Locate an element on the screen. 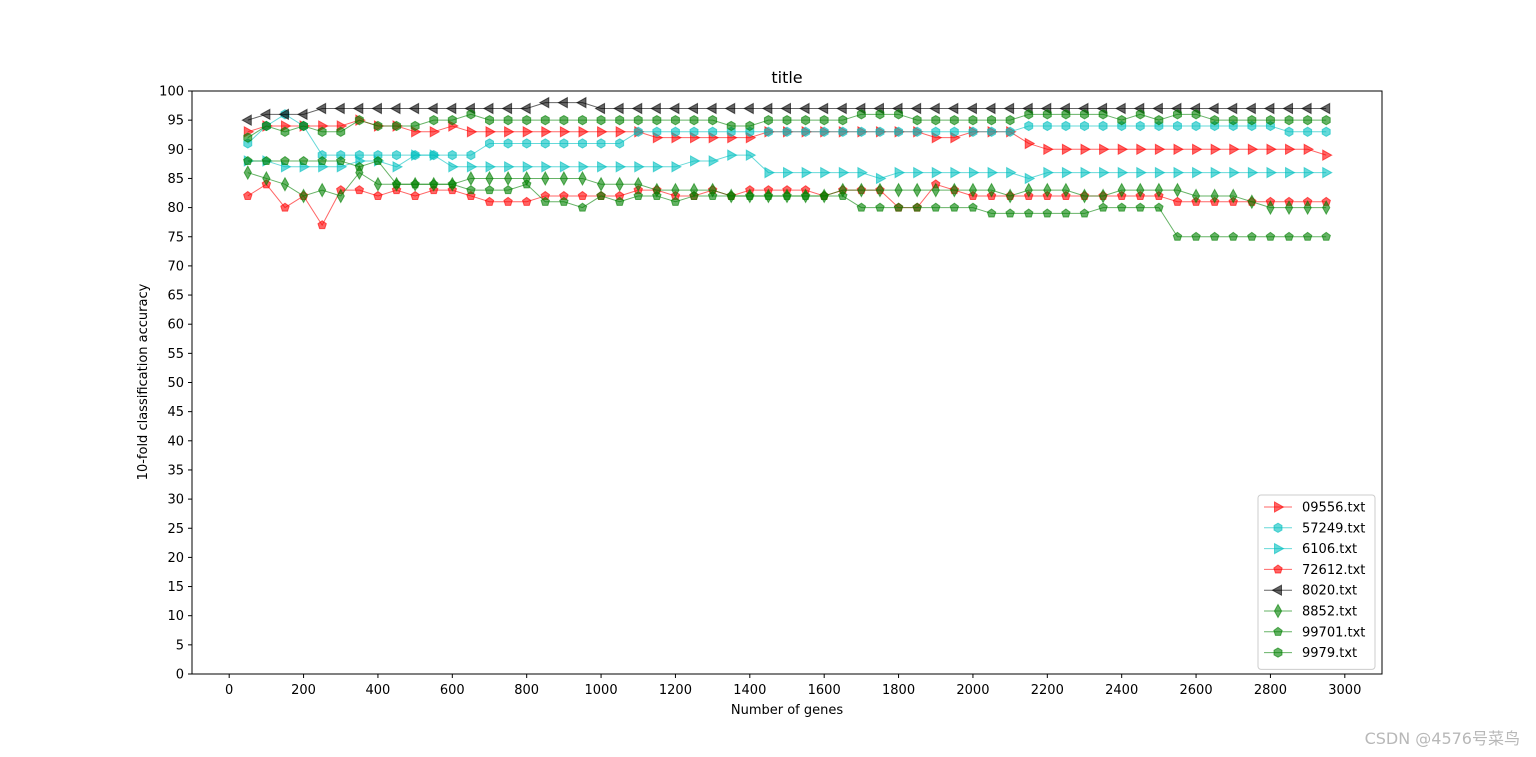 The width and height of the screenshot is (1536, 757). x-tick-label: 3000 is located at coordinates (1344, 690).